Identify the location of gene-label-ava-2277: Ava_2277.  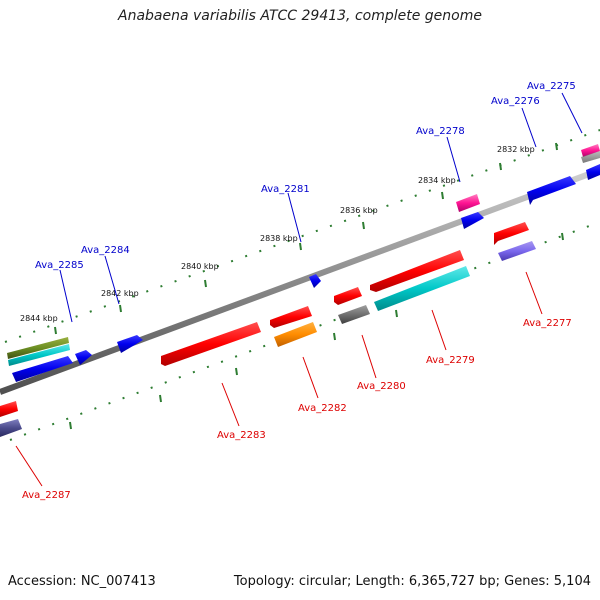
(547, 323).